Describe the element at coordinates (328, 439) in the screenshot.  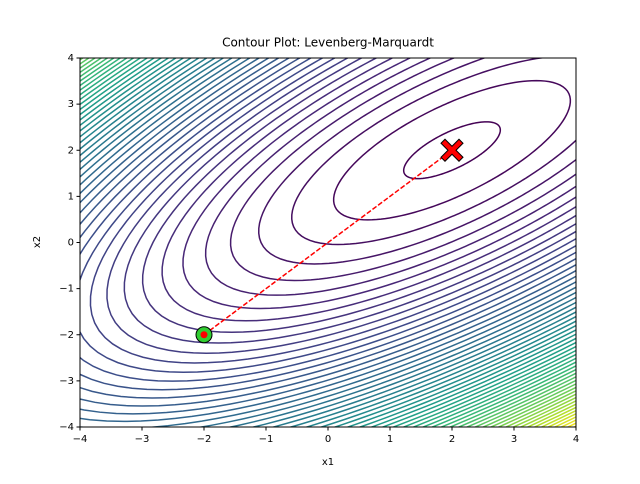
I see `x-tick-label: 0` at that location.